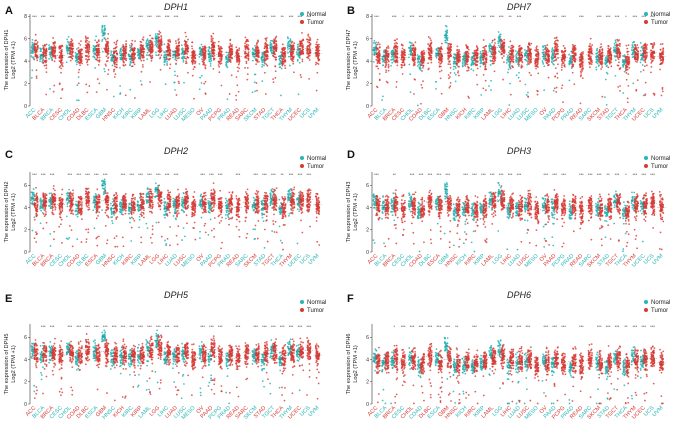 The height and width of the screenshot is (433, 679). What do you see at coordinates (40, 68) in the screenshot?
I see `category-blca: ***BLCA` at bounding box center [40, 68].